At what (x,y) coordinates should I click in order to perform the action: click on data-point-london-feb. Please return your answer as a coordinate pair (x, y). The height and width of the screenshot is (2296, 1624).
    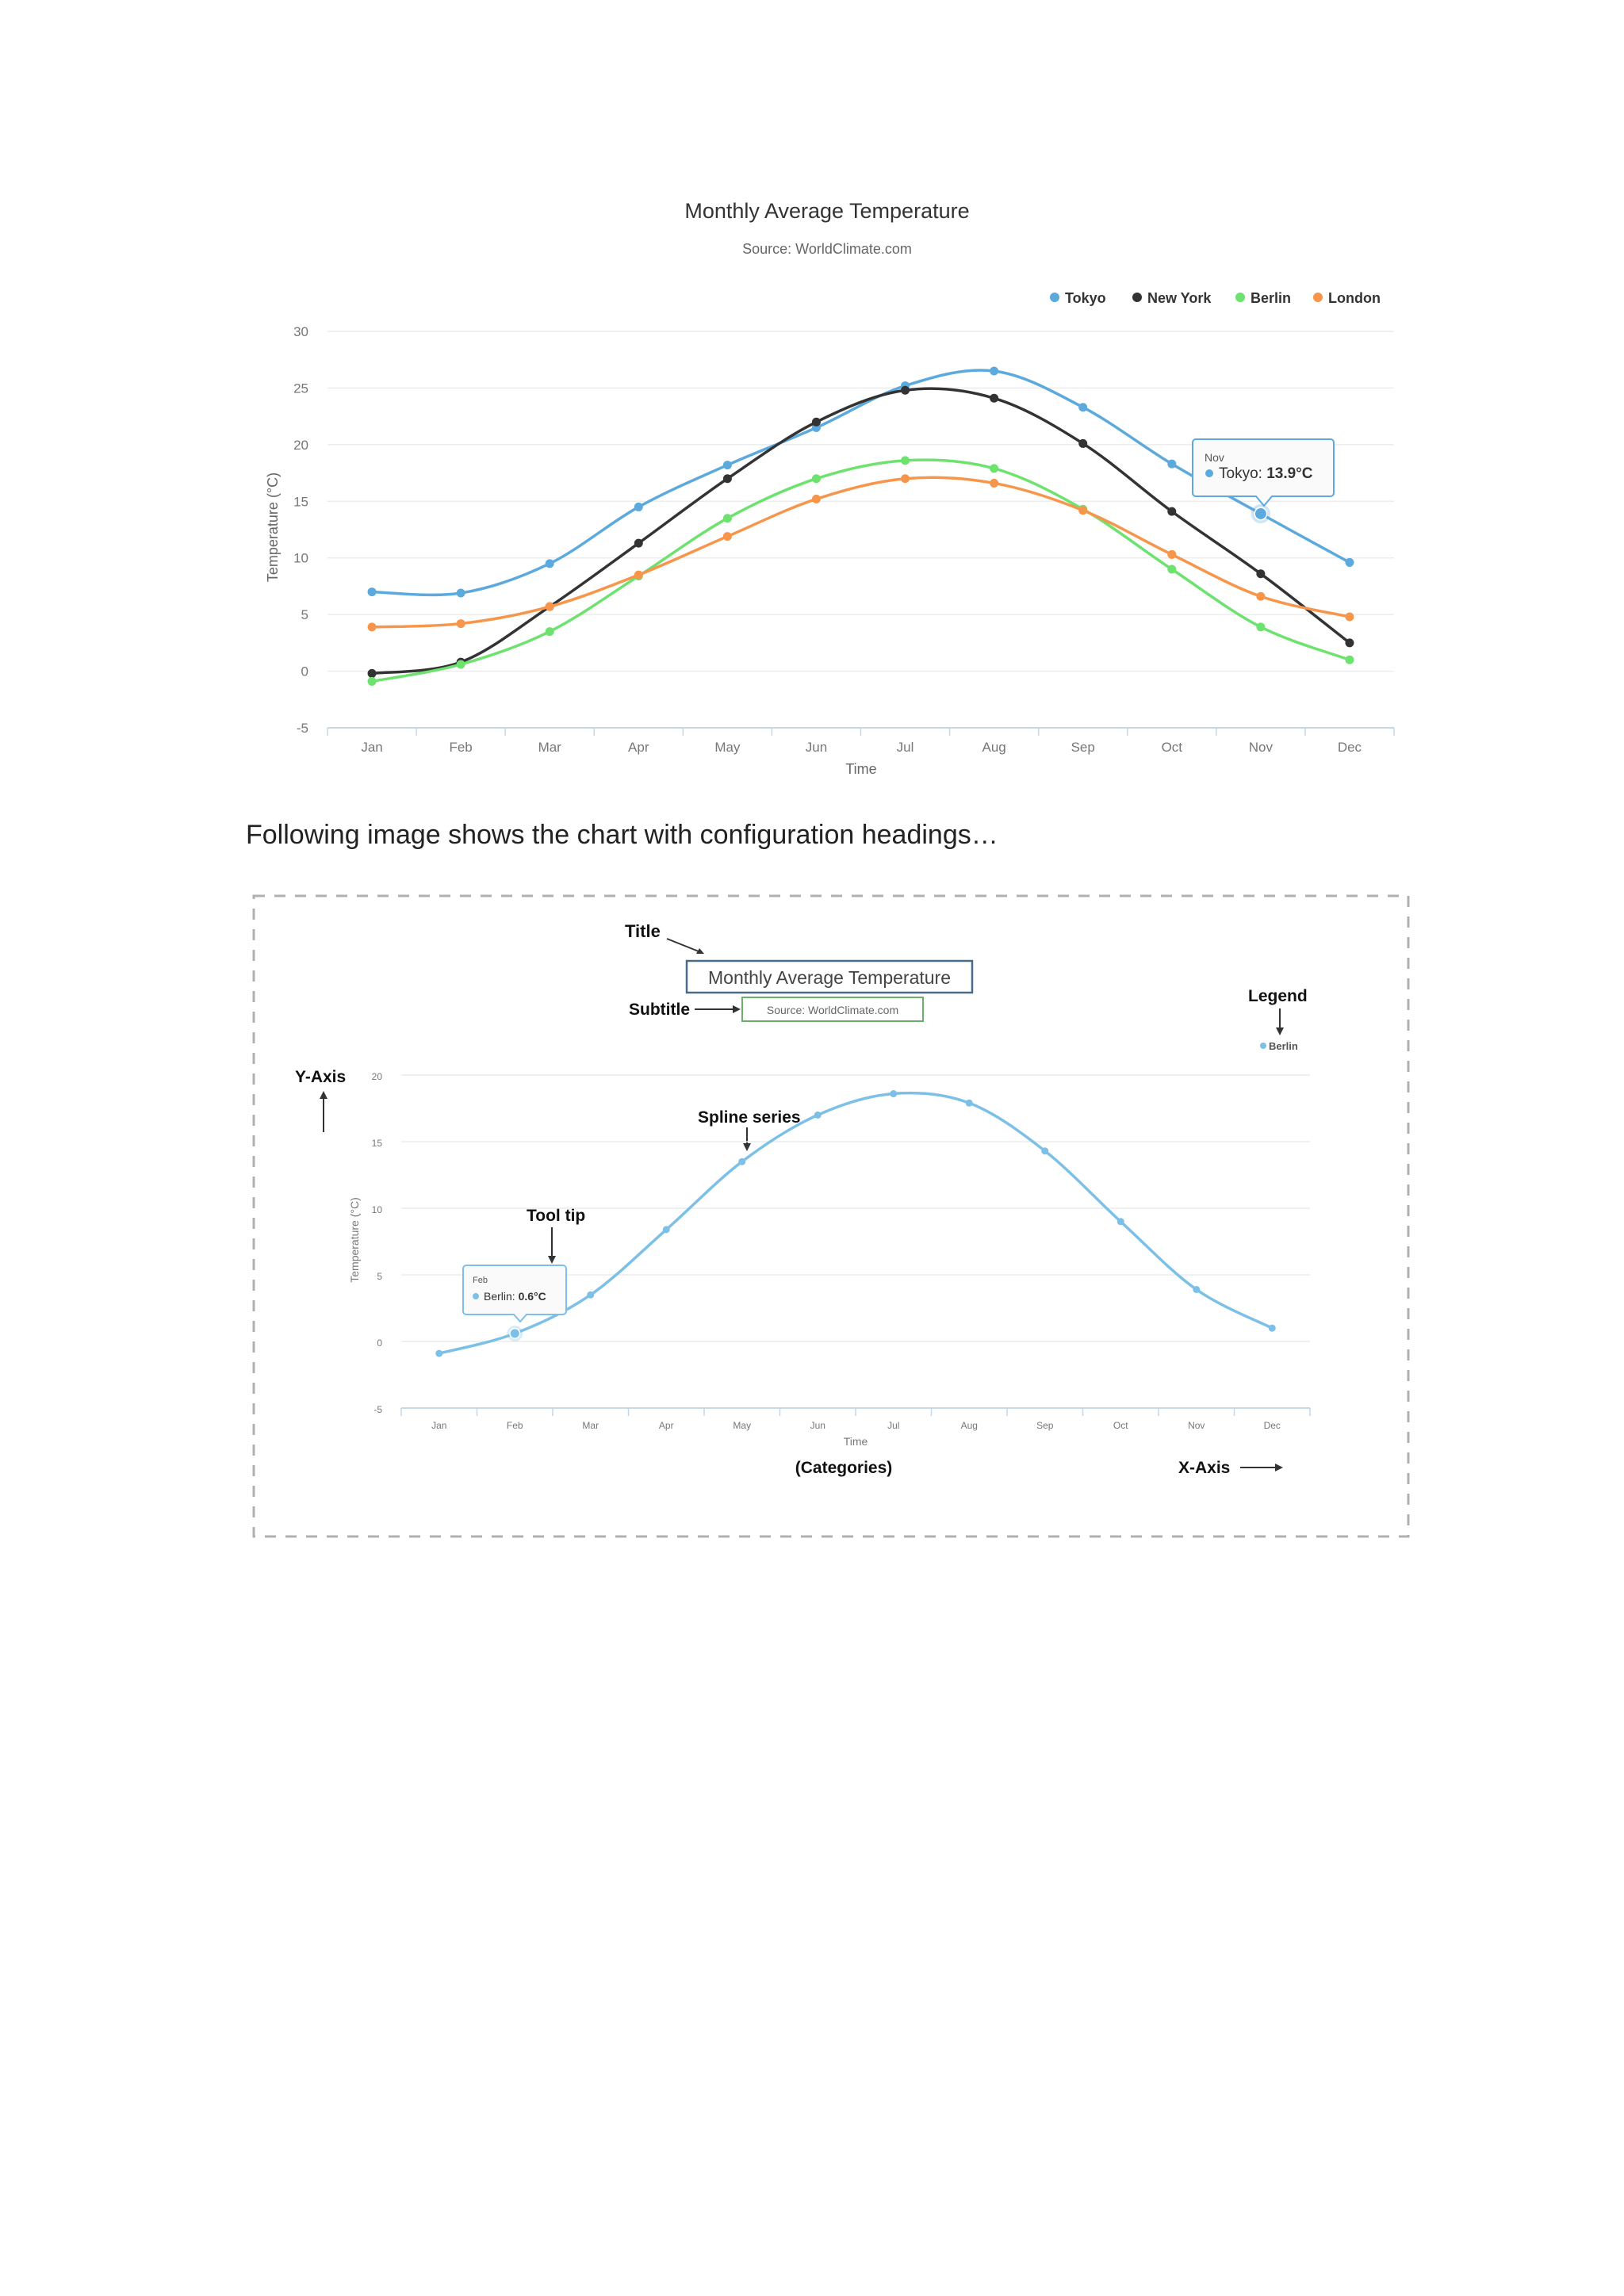
    Looking at the image, I should click on (460, 624).